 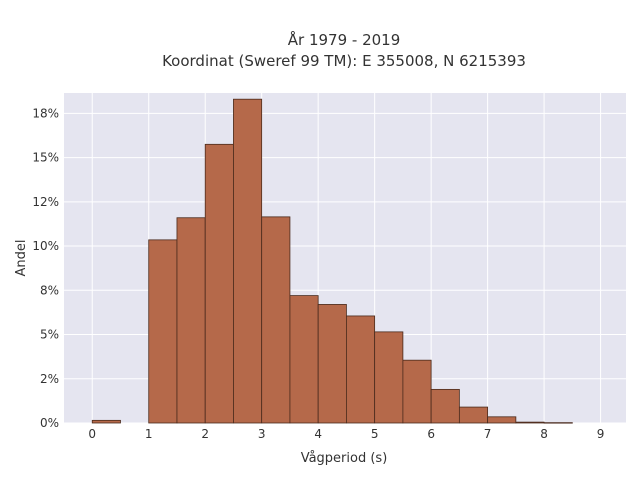 I want to click on x-tick-label-0: 0, so click(x=92, y=434).